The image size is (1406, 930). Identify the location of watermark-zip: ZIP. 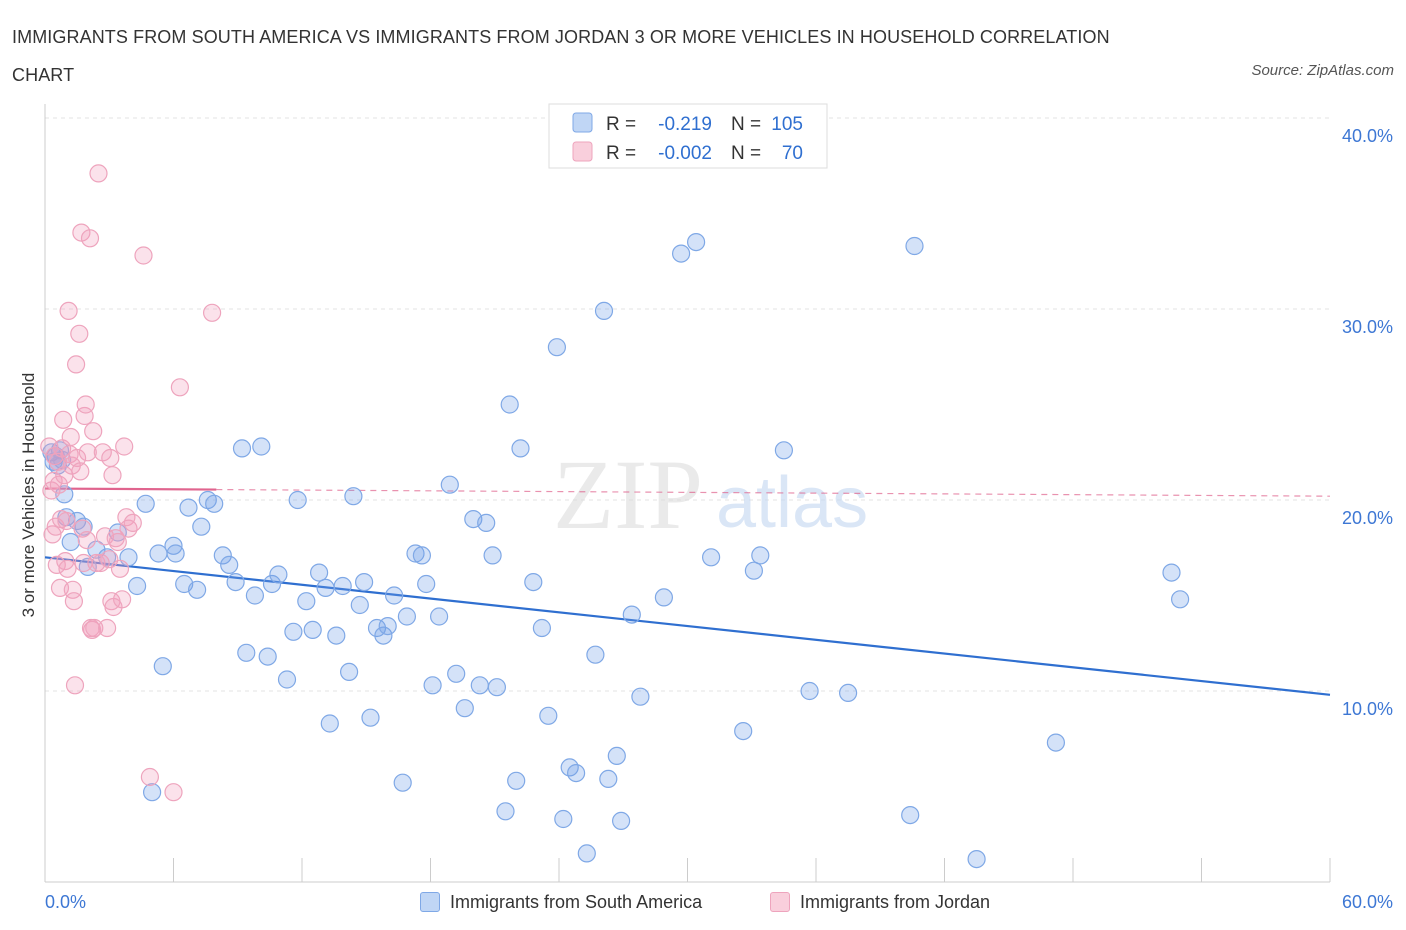
(628, 494).